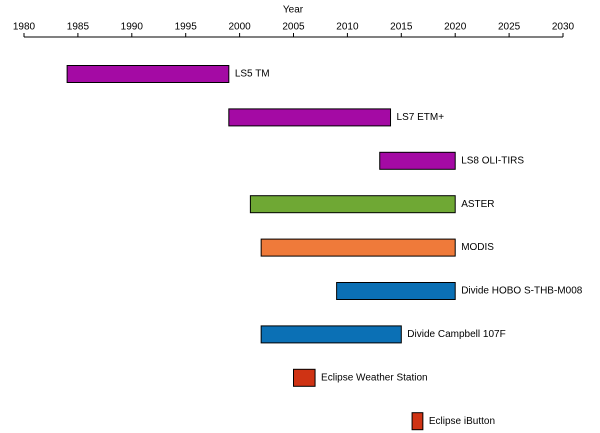 The image size is (600, 433). I want to click on x-tick-label: 2000, so click(239, 27).